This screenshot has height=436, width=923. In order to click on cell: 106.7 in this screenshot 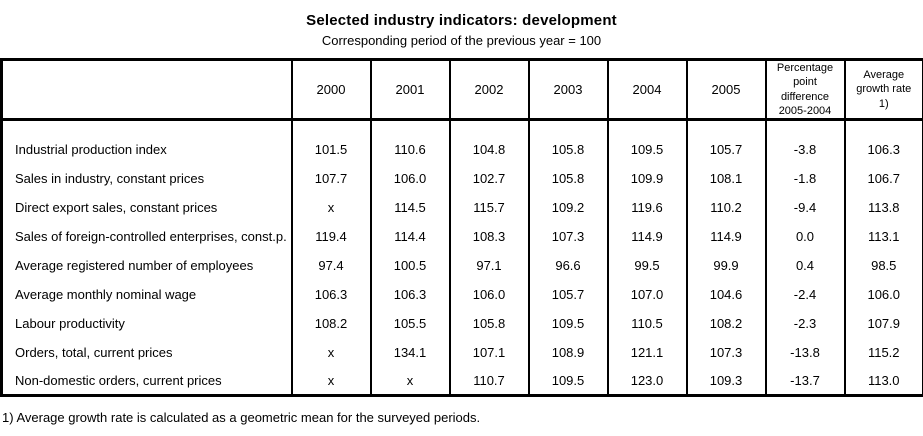, I will do `click(883, 178)`.